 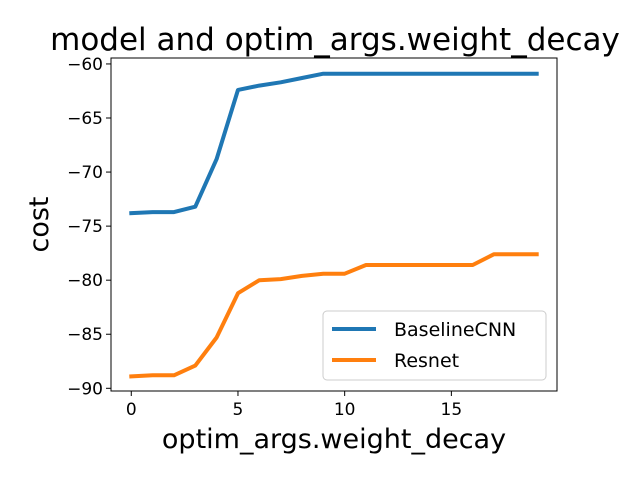 What do you see at coordinates (39, 224) in the screenshot?
I see `y-axis-title: cost` at bounding box center [39, 224].